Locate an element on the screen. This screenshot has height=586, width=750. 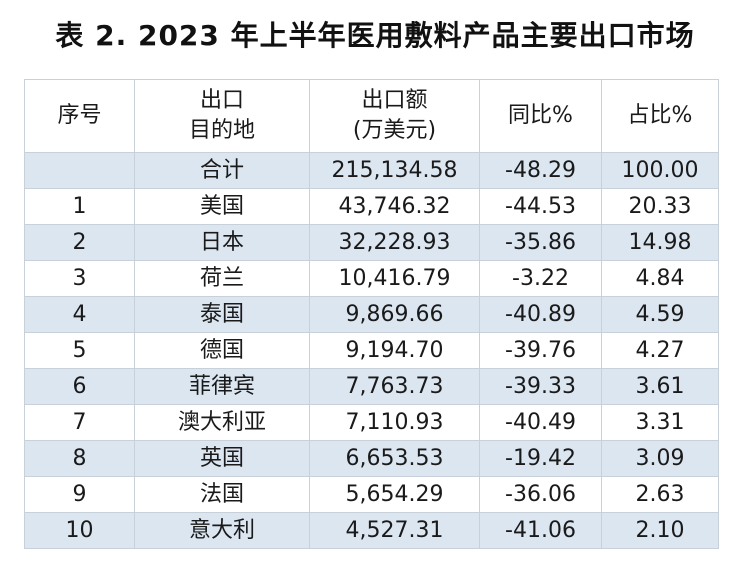
cell-serial-number: 9 is located at coordinates (79, 494).